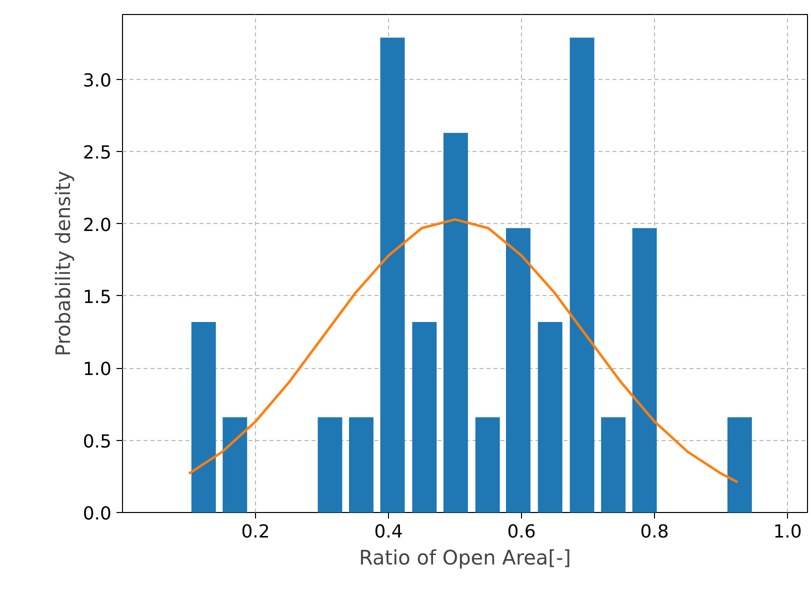 The width and height of the screenshot is (811, 597). I want to click on x-tick-label: 0.6, so click(521, 532).